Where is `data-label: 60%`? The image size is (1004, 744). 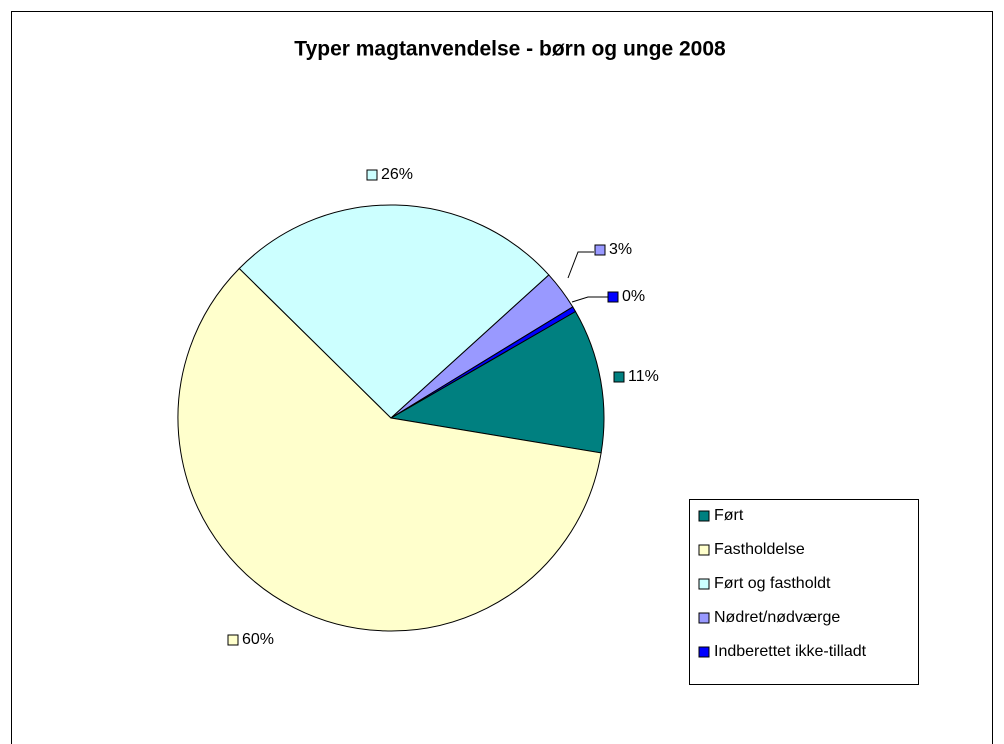
data-label: 60% is located at coordinates (258, 639).